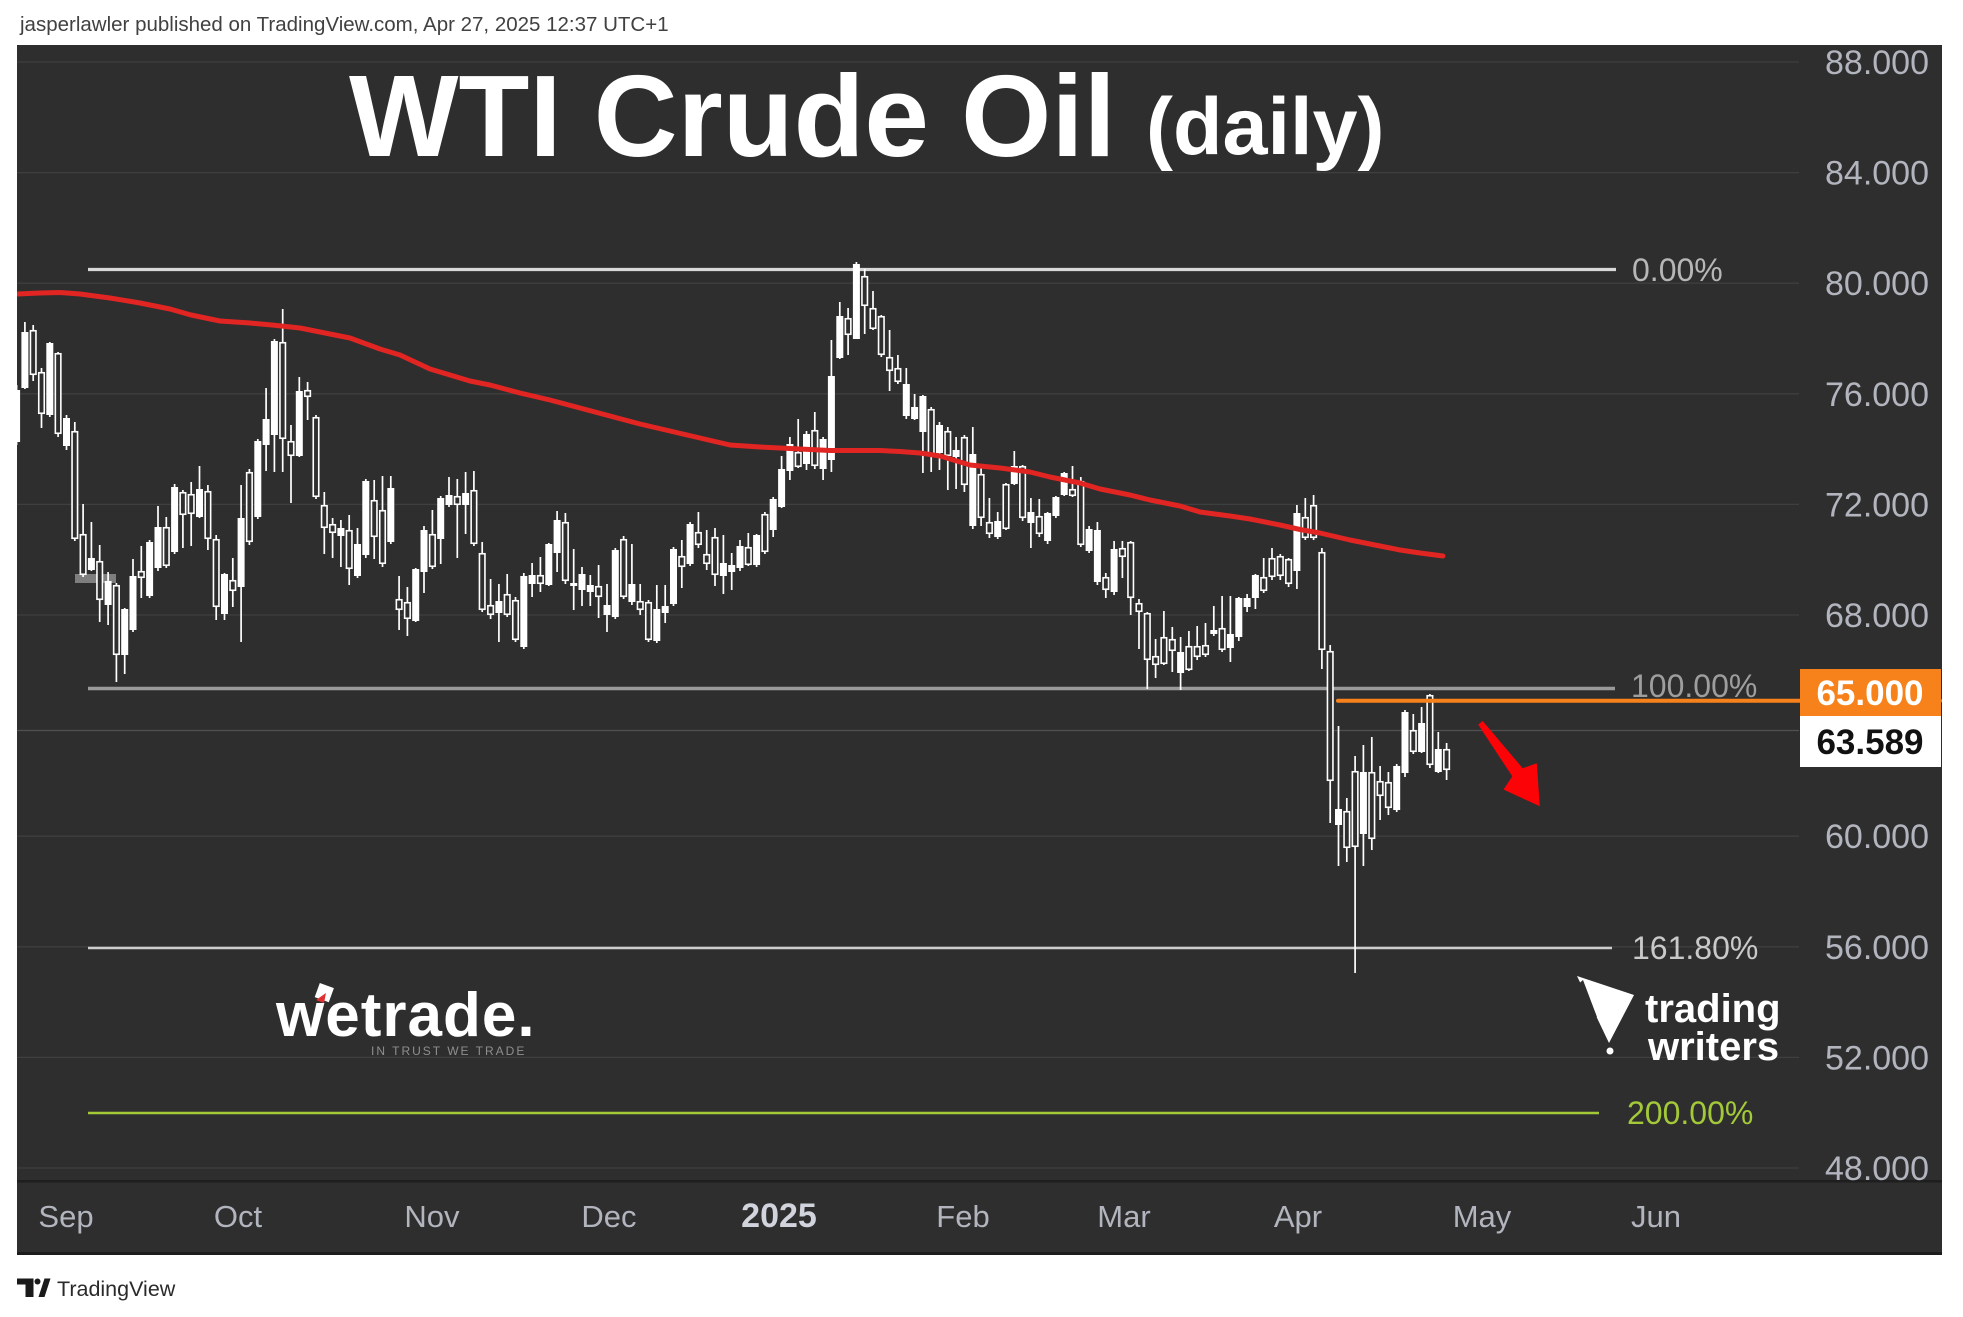 The image size is (1963, 1317). Describe the element at coordinates (1123, 1216) in the screenshot. I see `svg-text: Mar` at that location.